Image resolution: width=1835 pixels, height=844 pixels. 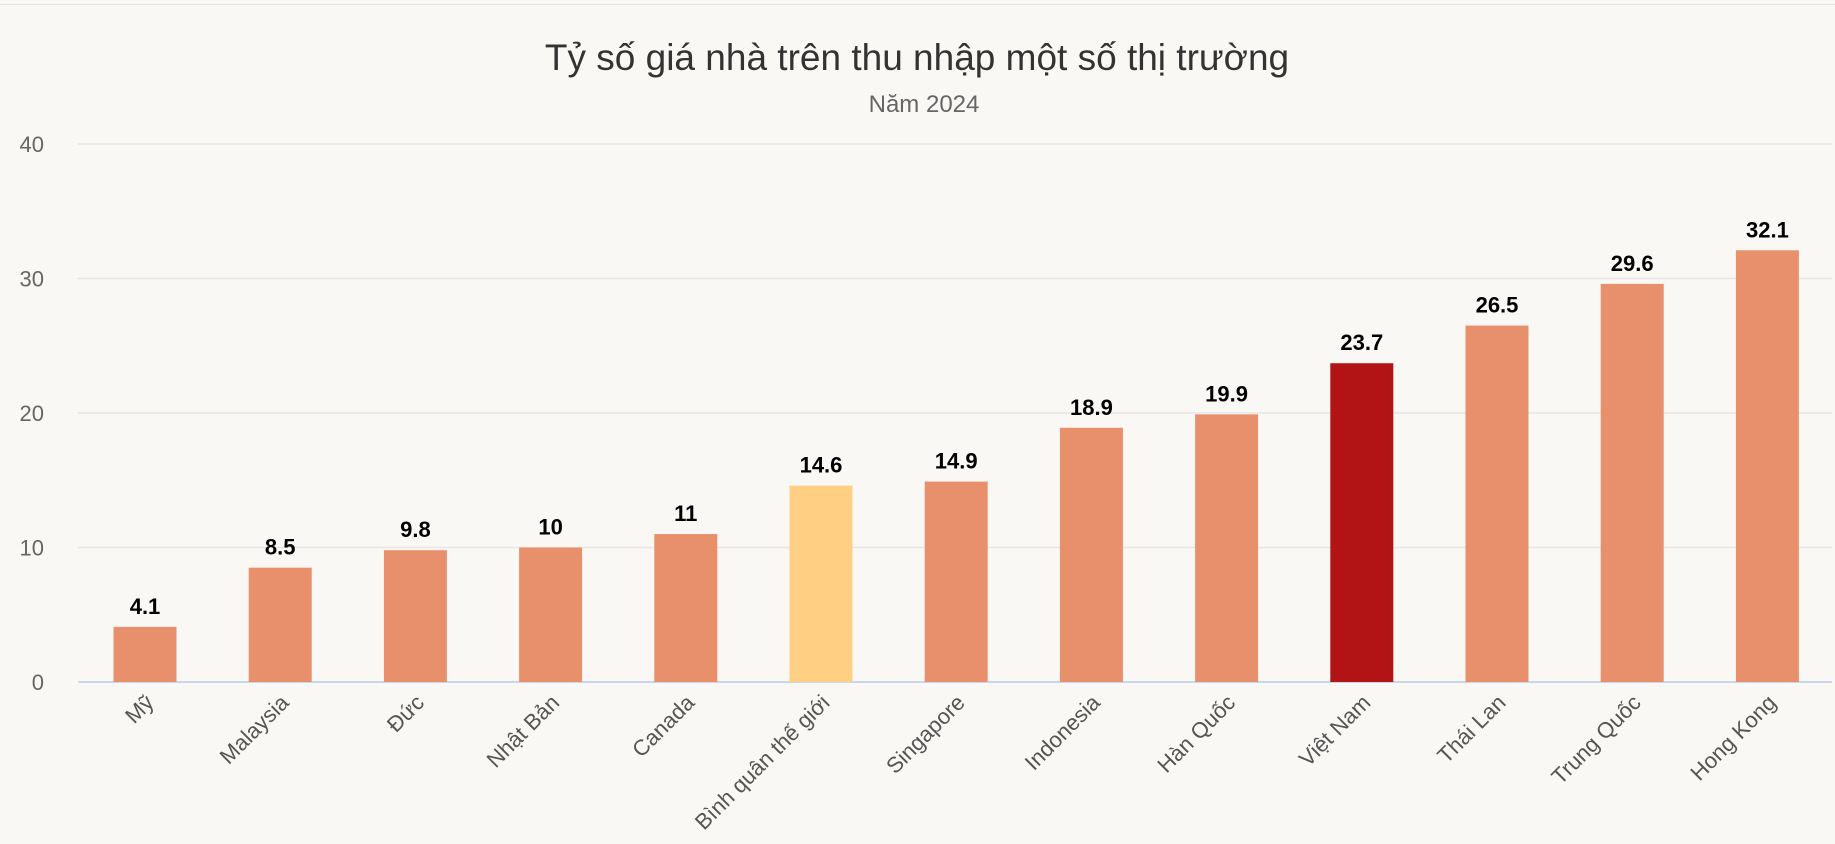 I want to click on data-label: 14.6, so click(x=821, y=465).